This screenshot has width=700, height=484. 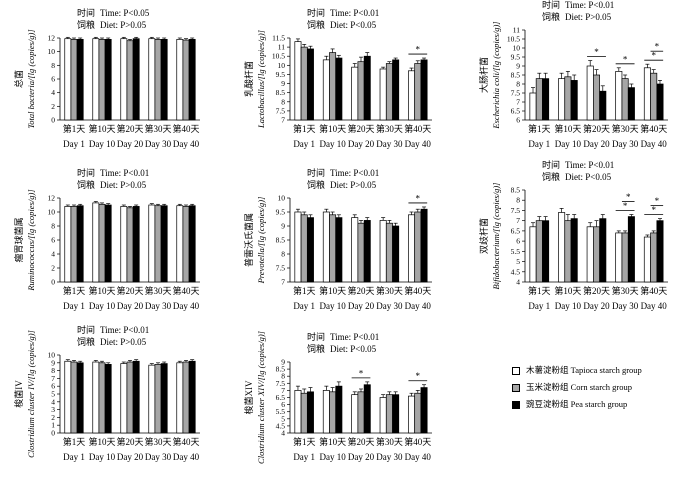 I want to click on y-tick-label: 3, so click(x=53, y=409).